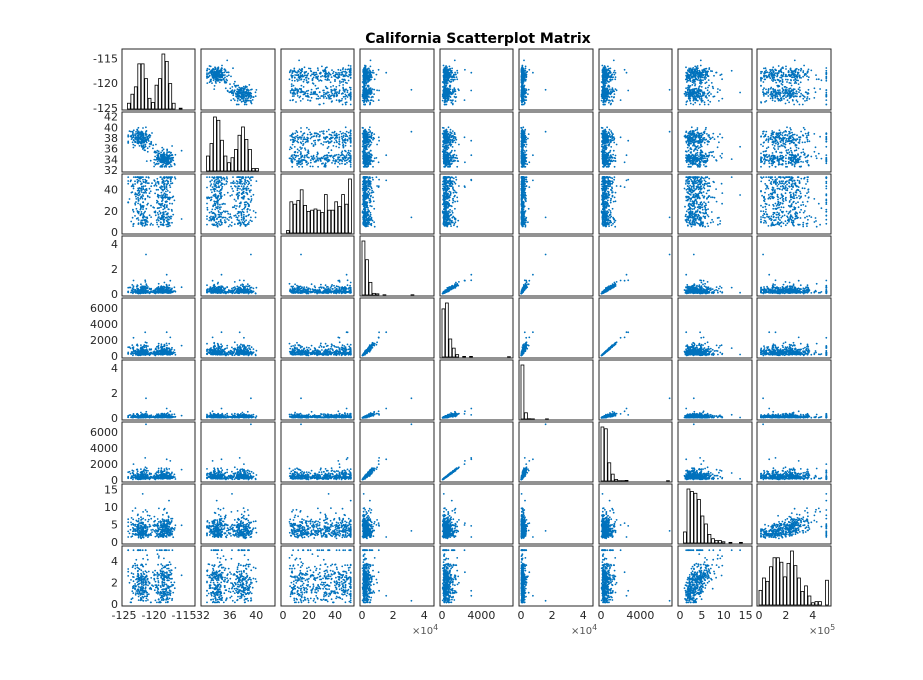 This screenshot has height=680, width=923. Describe the element at coordinates (158, 79) in the screenshot. I see `panel-r1-c1` at that location.